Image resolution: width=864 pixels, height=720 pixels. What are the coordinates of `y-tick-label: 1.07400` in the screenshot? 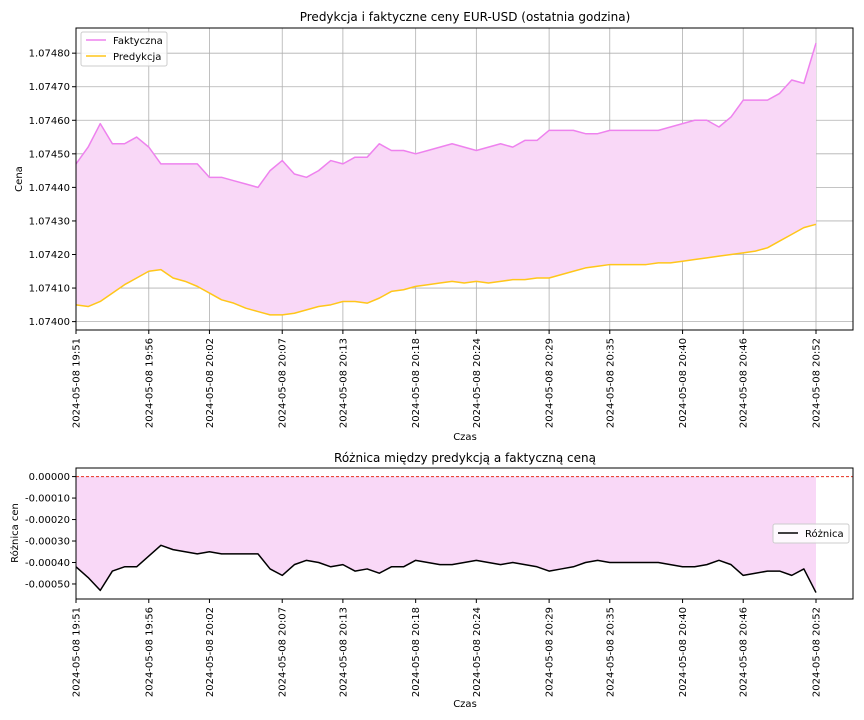 It's located at (49, 322).